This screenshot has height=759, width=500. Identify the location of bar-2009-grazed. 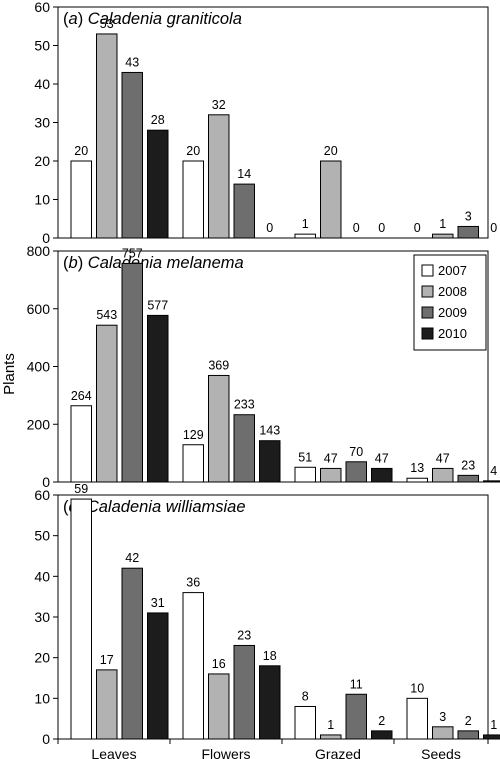
(356, 472).